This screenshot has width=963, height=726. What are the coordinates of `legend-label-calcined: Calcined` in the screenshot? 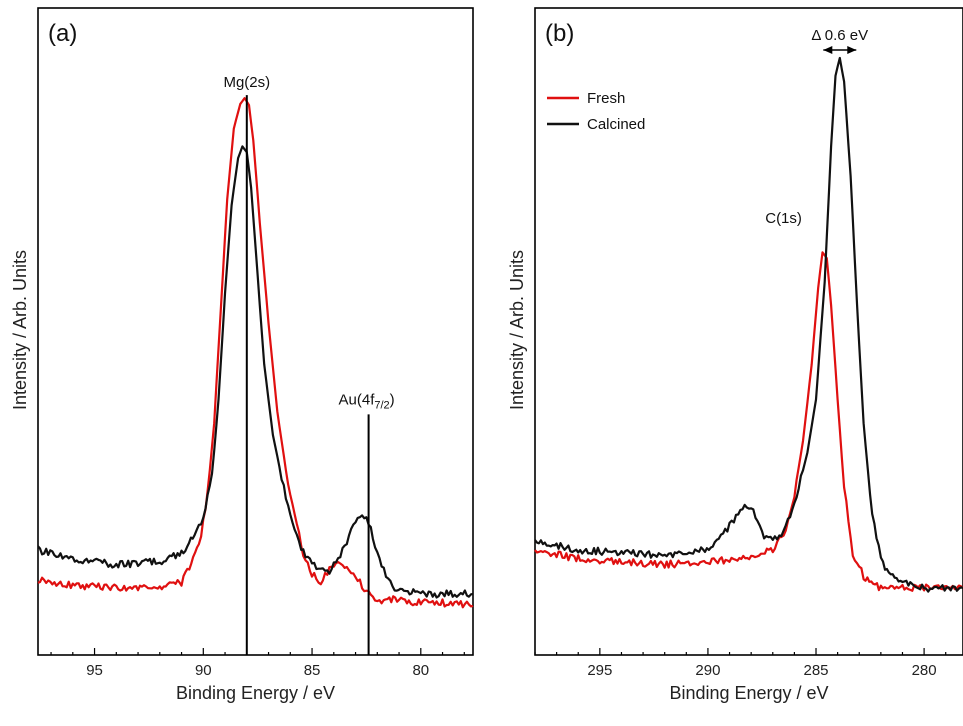 It's located at (616, 124).